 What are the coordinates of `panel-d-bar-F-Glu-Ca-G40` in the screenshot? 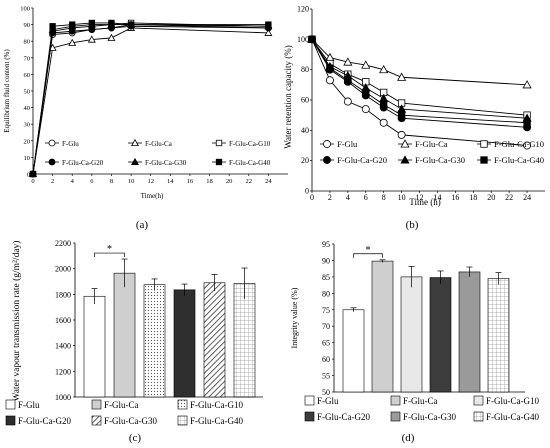 It's located at (498, 335).